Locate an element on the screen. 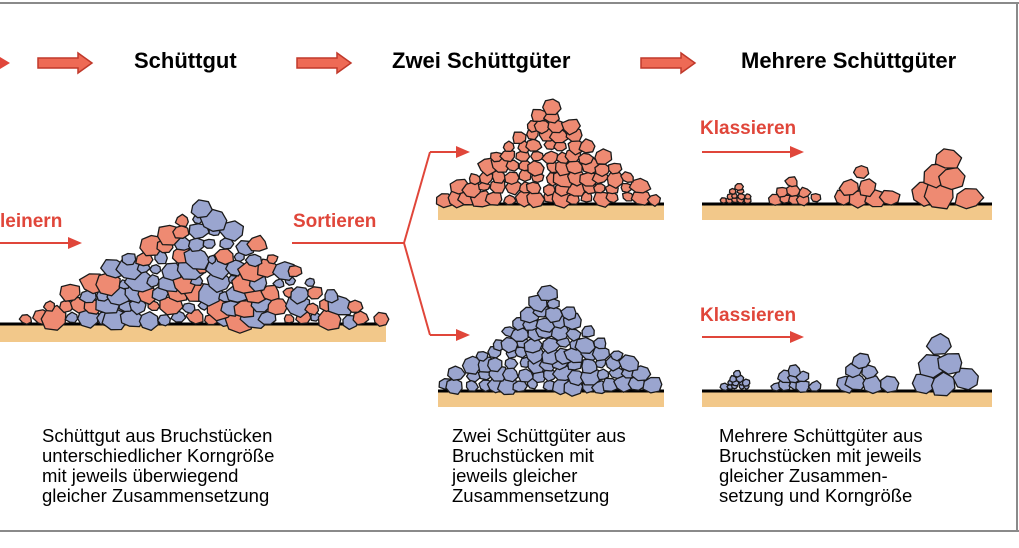  sort-branch-arrows is located at coordinates (381, 243).